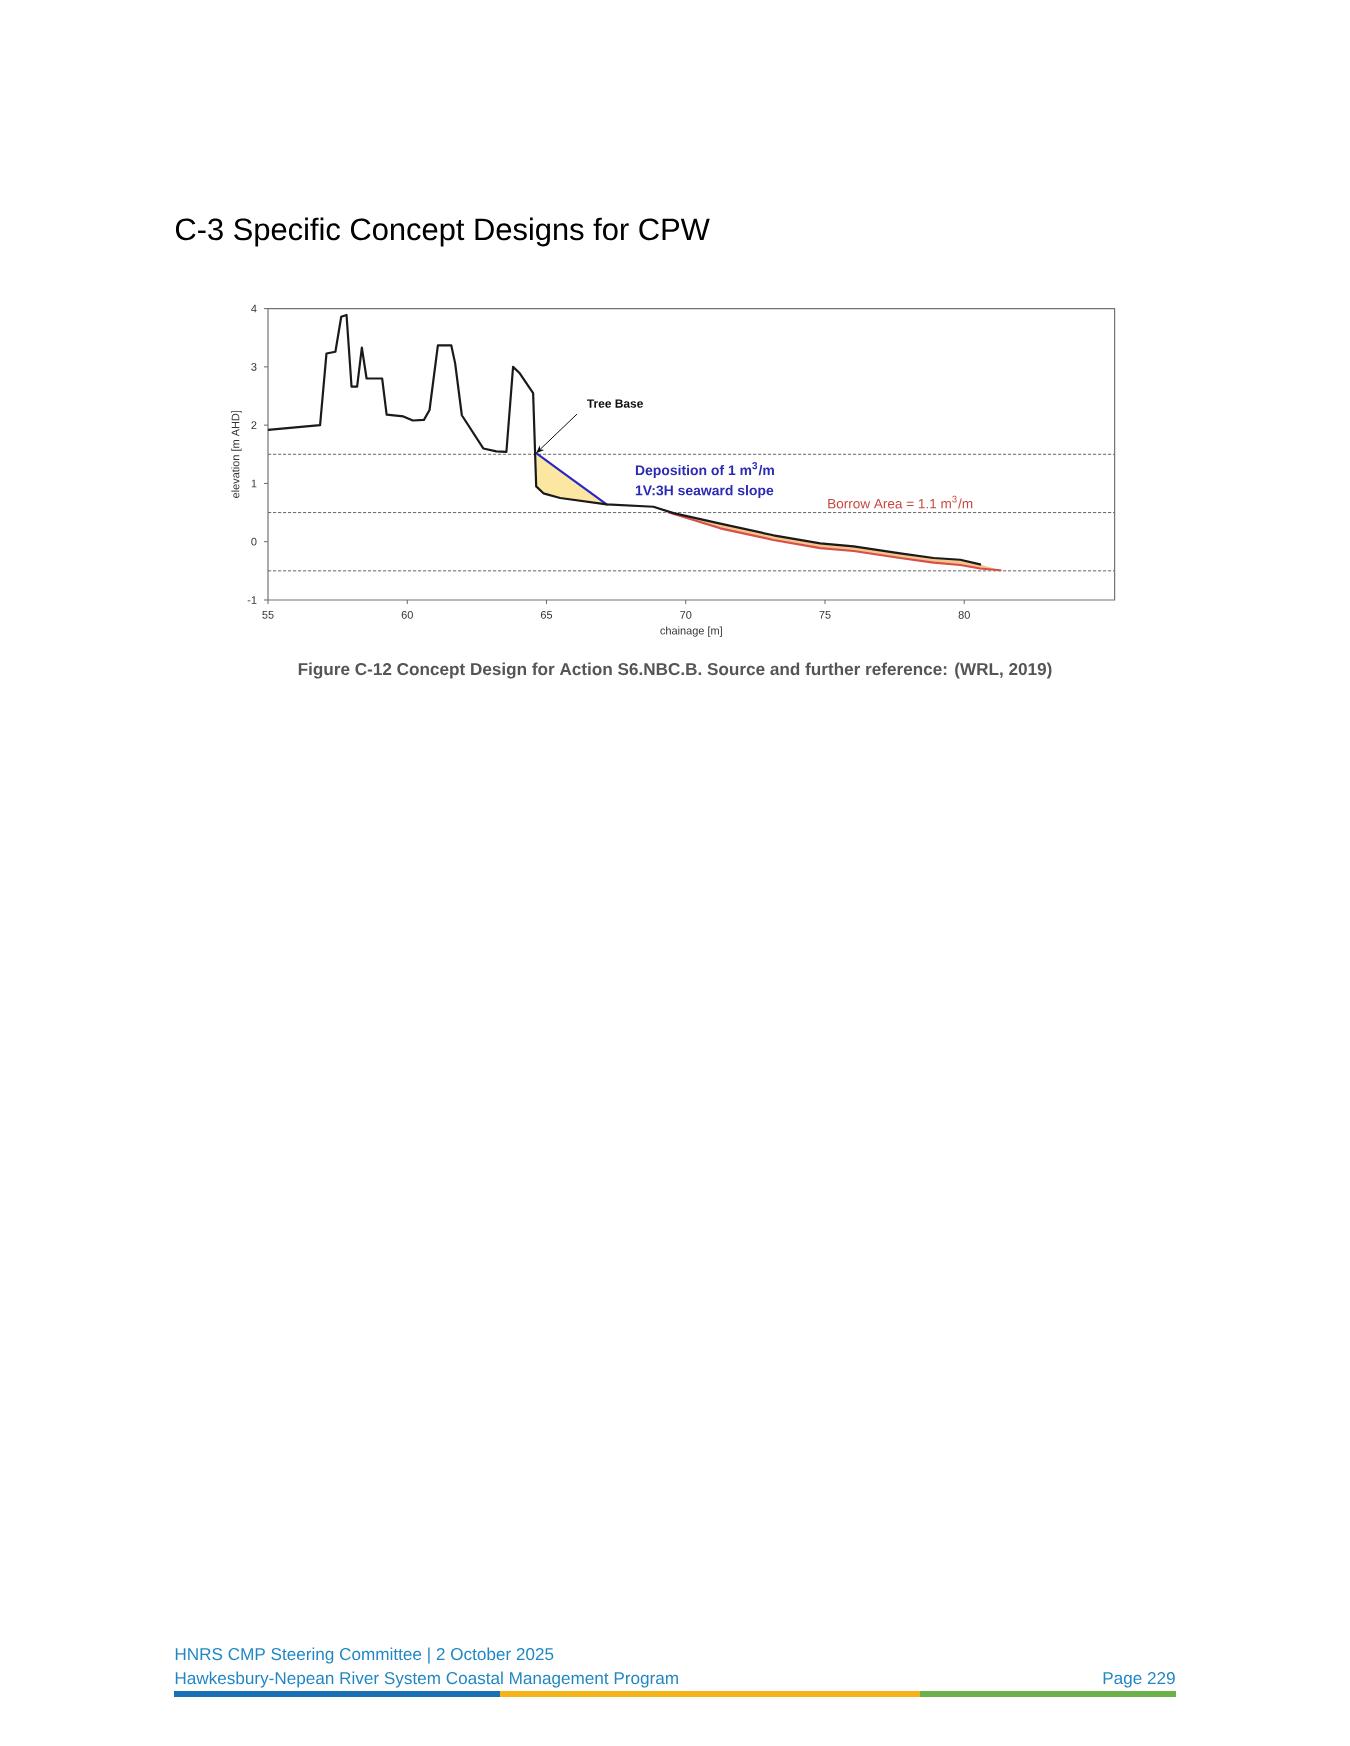  Describe the element at coordinates (426, 1679) in the screenshot. I see `text: Hawkesbury-Nepean River System Coastal Management Program` at that location.